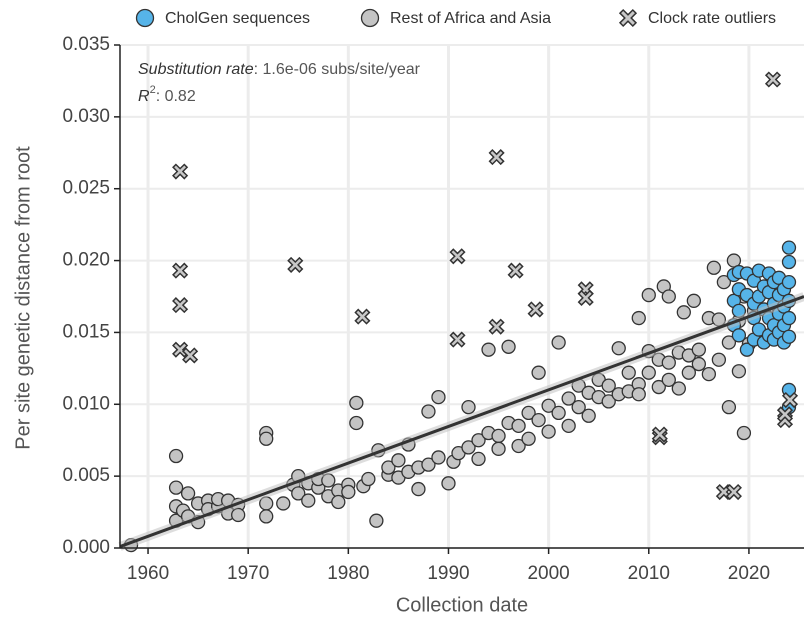 This screenshot has height=619, width=804. I want to click on legend-label: Clock rate outliers, so click(712, 18).